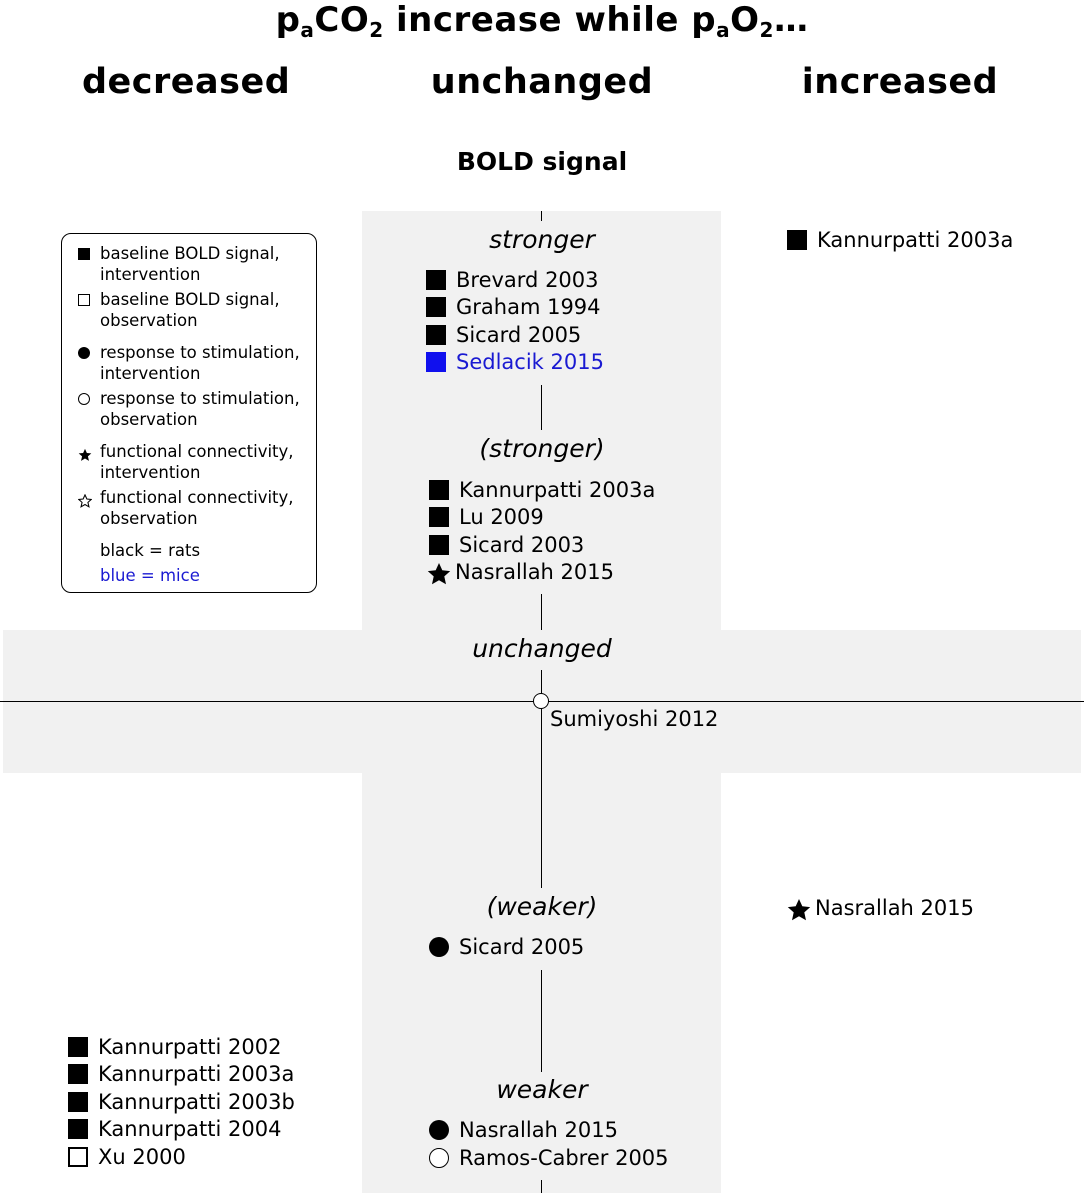  I want to click on legend-note-rats: black = rats, so click(150, 550).